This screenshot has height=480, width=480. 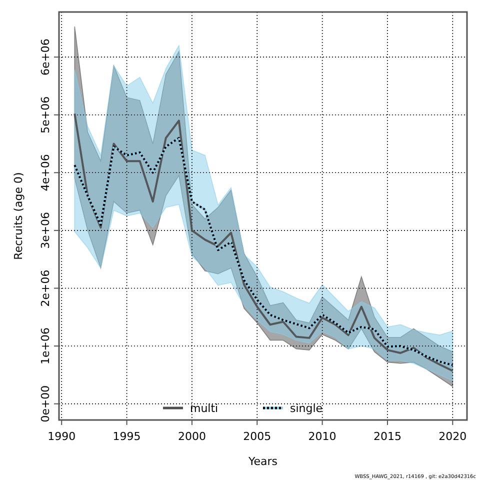 I want to click on x-tick-label: 2015, so click(x=387, y=436).